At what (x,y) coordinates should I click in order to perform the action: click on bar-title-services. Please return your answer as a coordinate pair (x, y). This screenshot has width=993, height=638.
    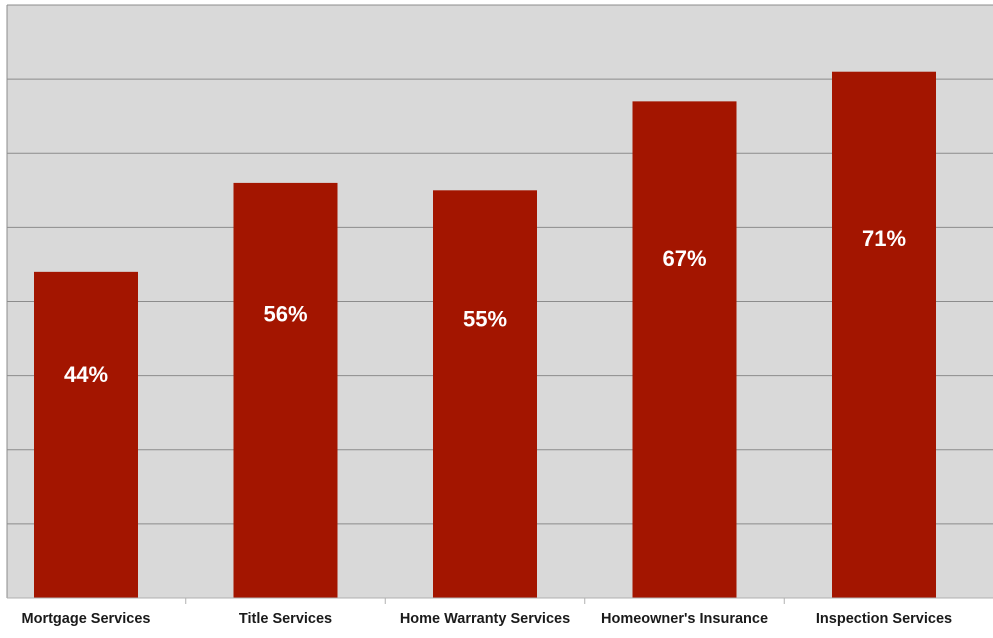
    Looking at the image, I should click on (285, 390).